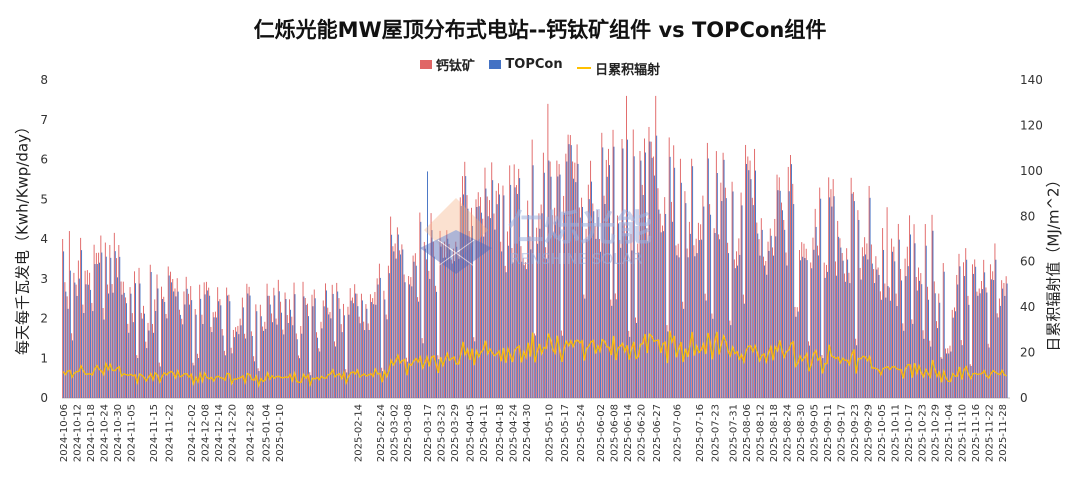 This screenshot has width=1080, height=488. Describe the element at coordinates (855, 433) in the screenshot. I see `x-tick-label: 2025-09-23` at that location.